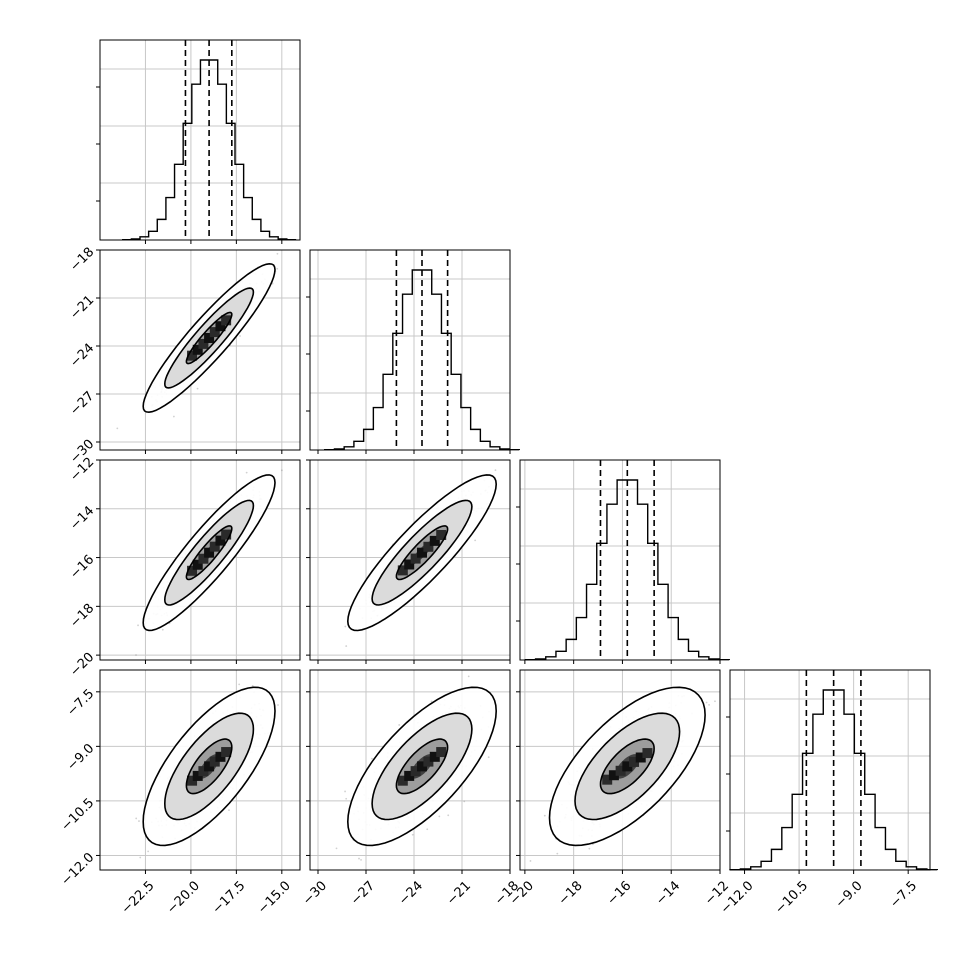 Image resolution: width=970 pixels, height=970 pixels. Describe the element at coordinates (849, 894) in the screenshot. I see `x-tick-label: −9.0` at that location.